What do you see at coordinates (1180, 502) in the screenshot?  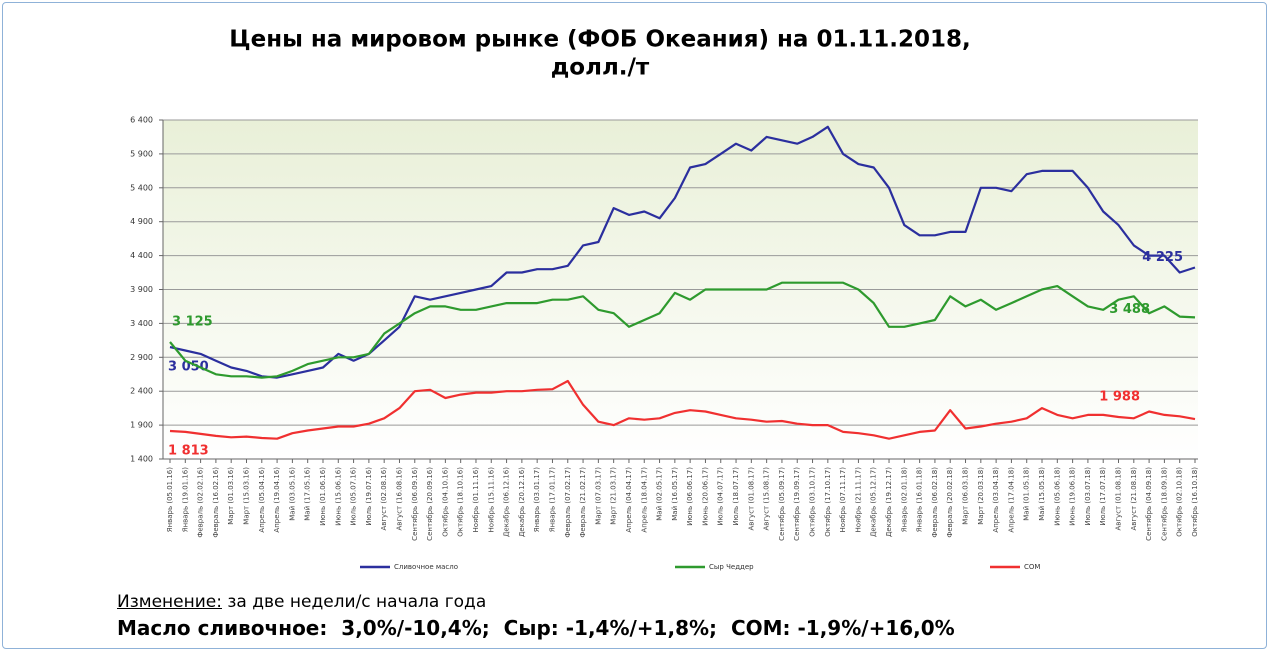 I see `x-tick-label: Октябрь (02.10.18)` at bounding box center [1180, 502].